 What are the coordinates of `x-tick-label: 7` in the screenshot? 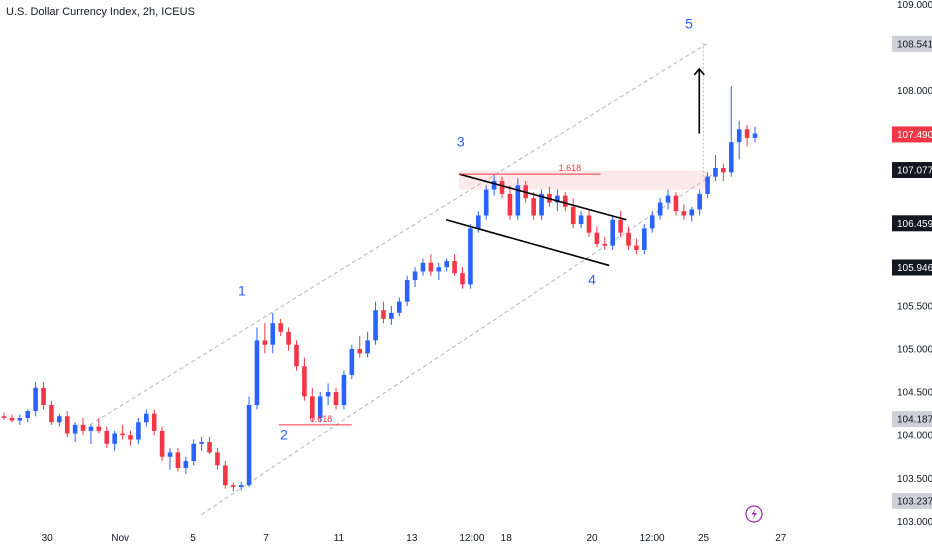 It's located at (266, 538).